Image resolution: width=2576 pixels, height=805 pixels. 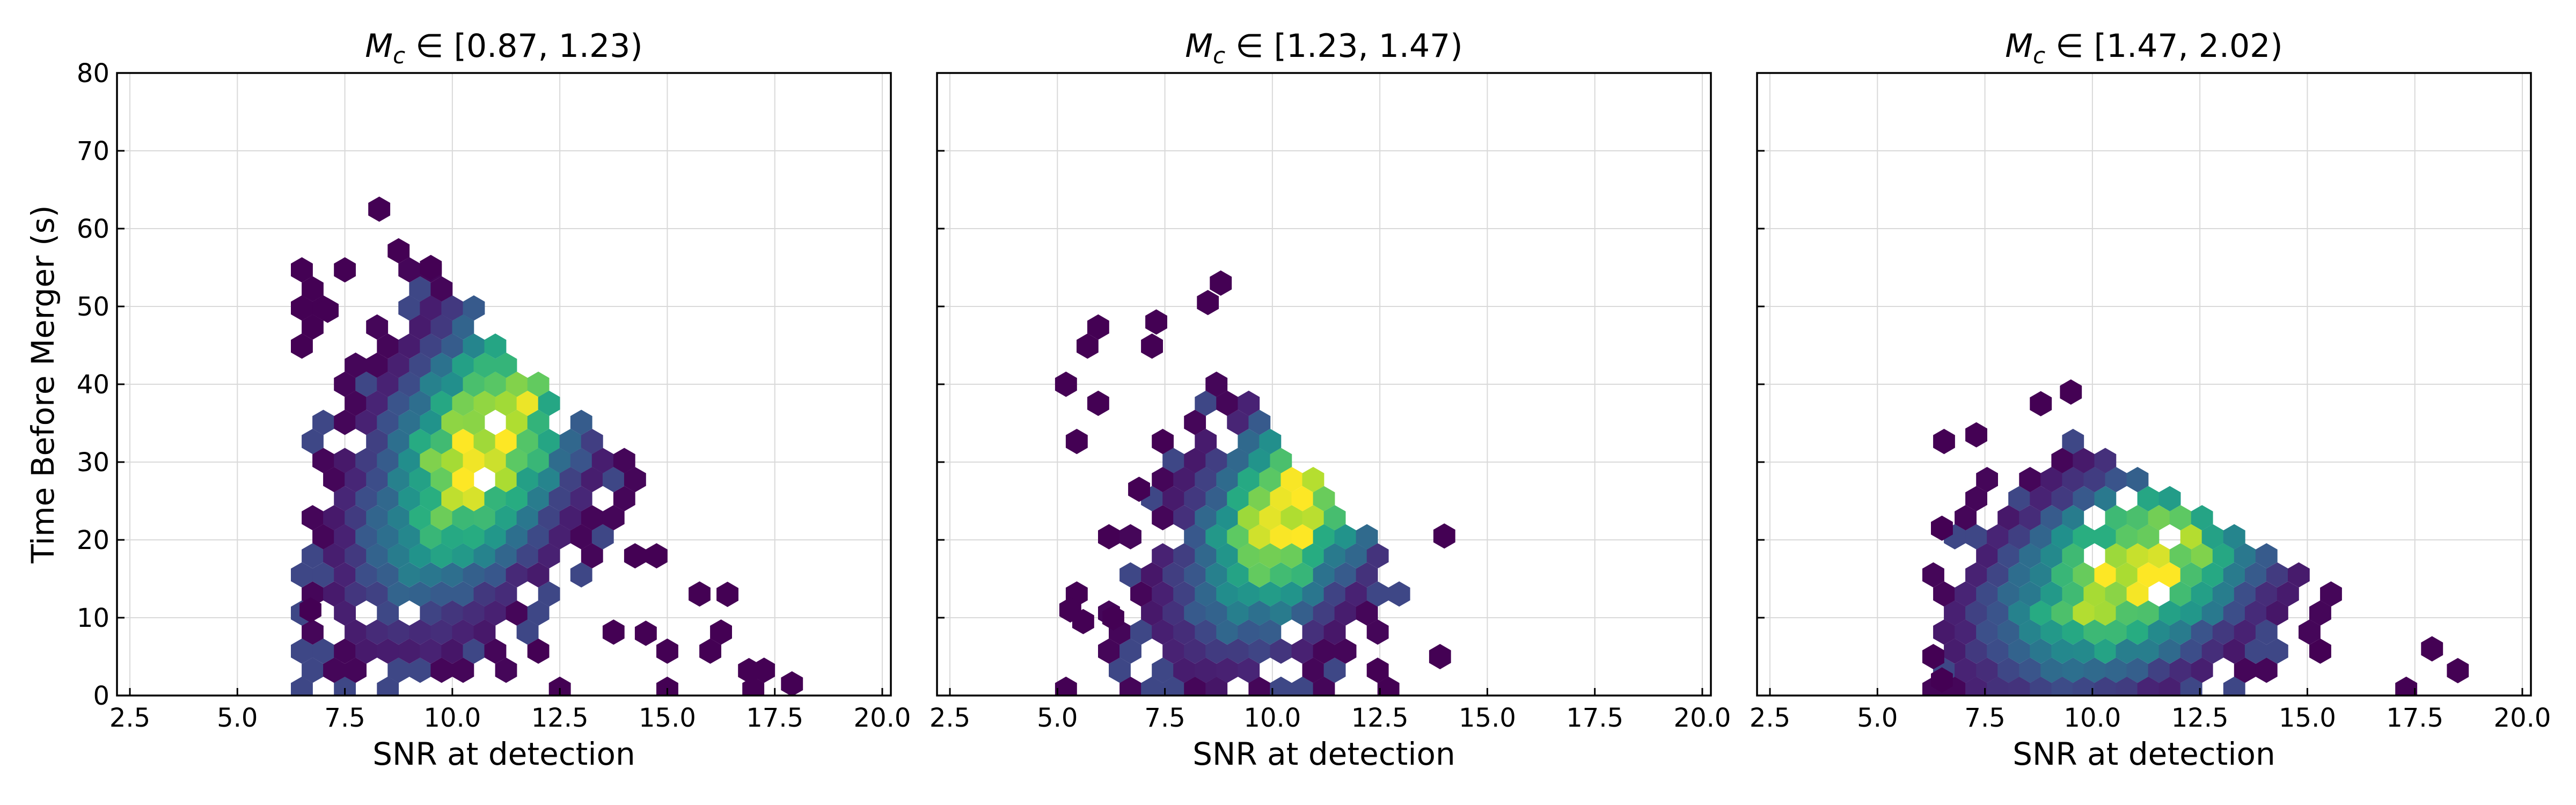 I want to click on x-tick-label: 10.0, so click(x=452, y=718).